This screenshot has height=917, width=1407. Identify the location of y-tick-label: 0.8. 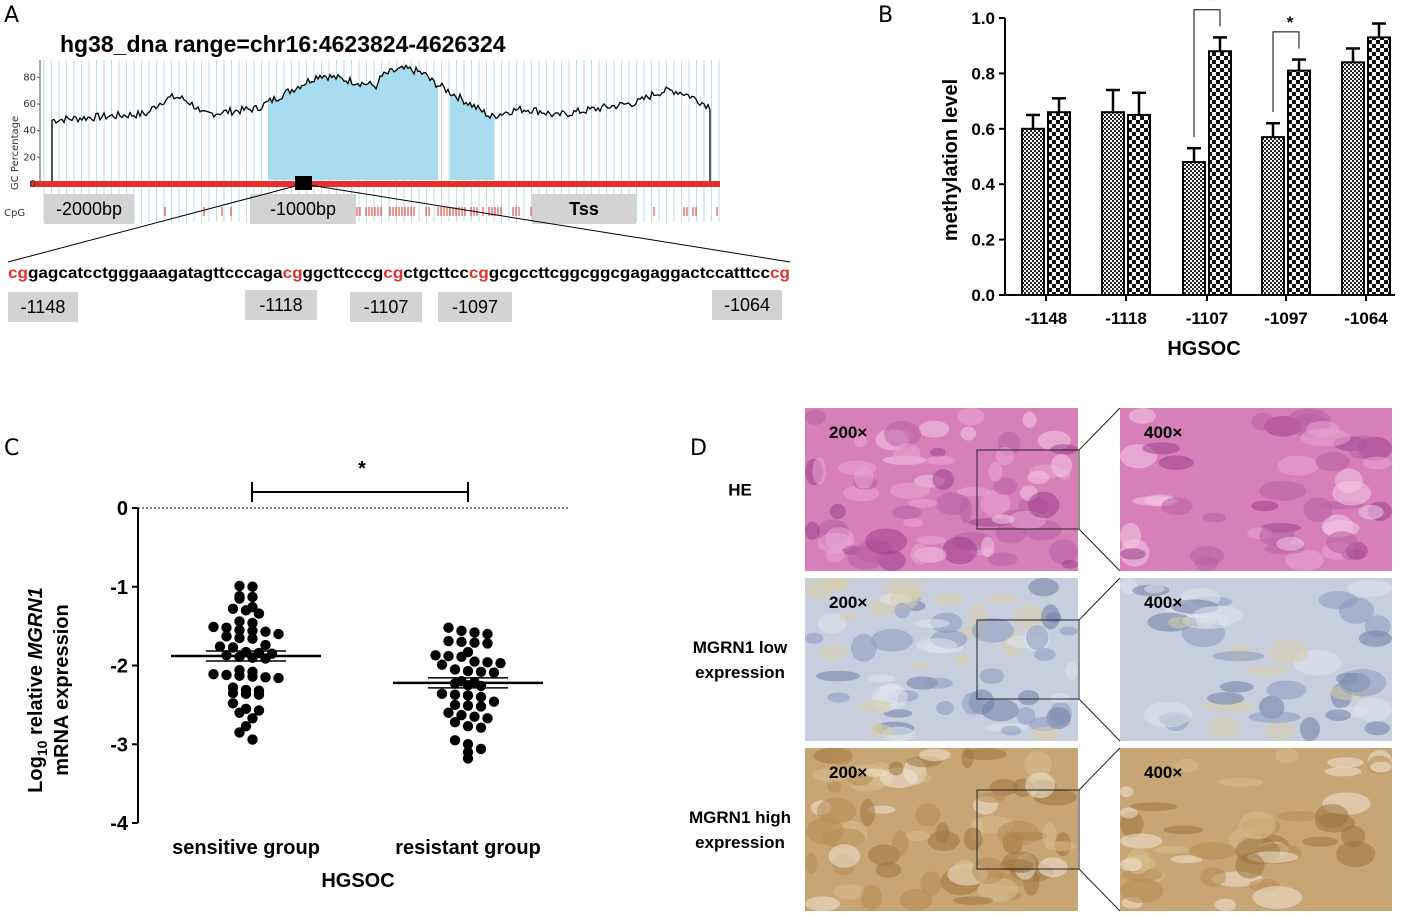
(983, 73).